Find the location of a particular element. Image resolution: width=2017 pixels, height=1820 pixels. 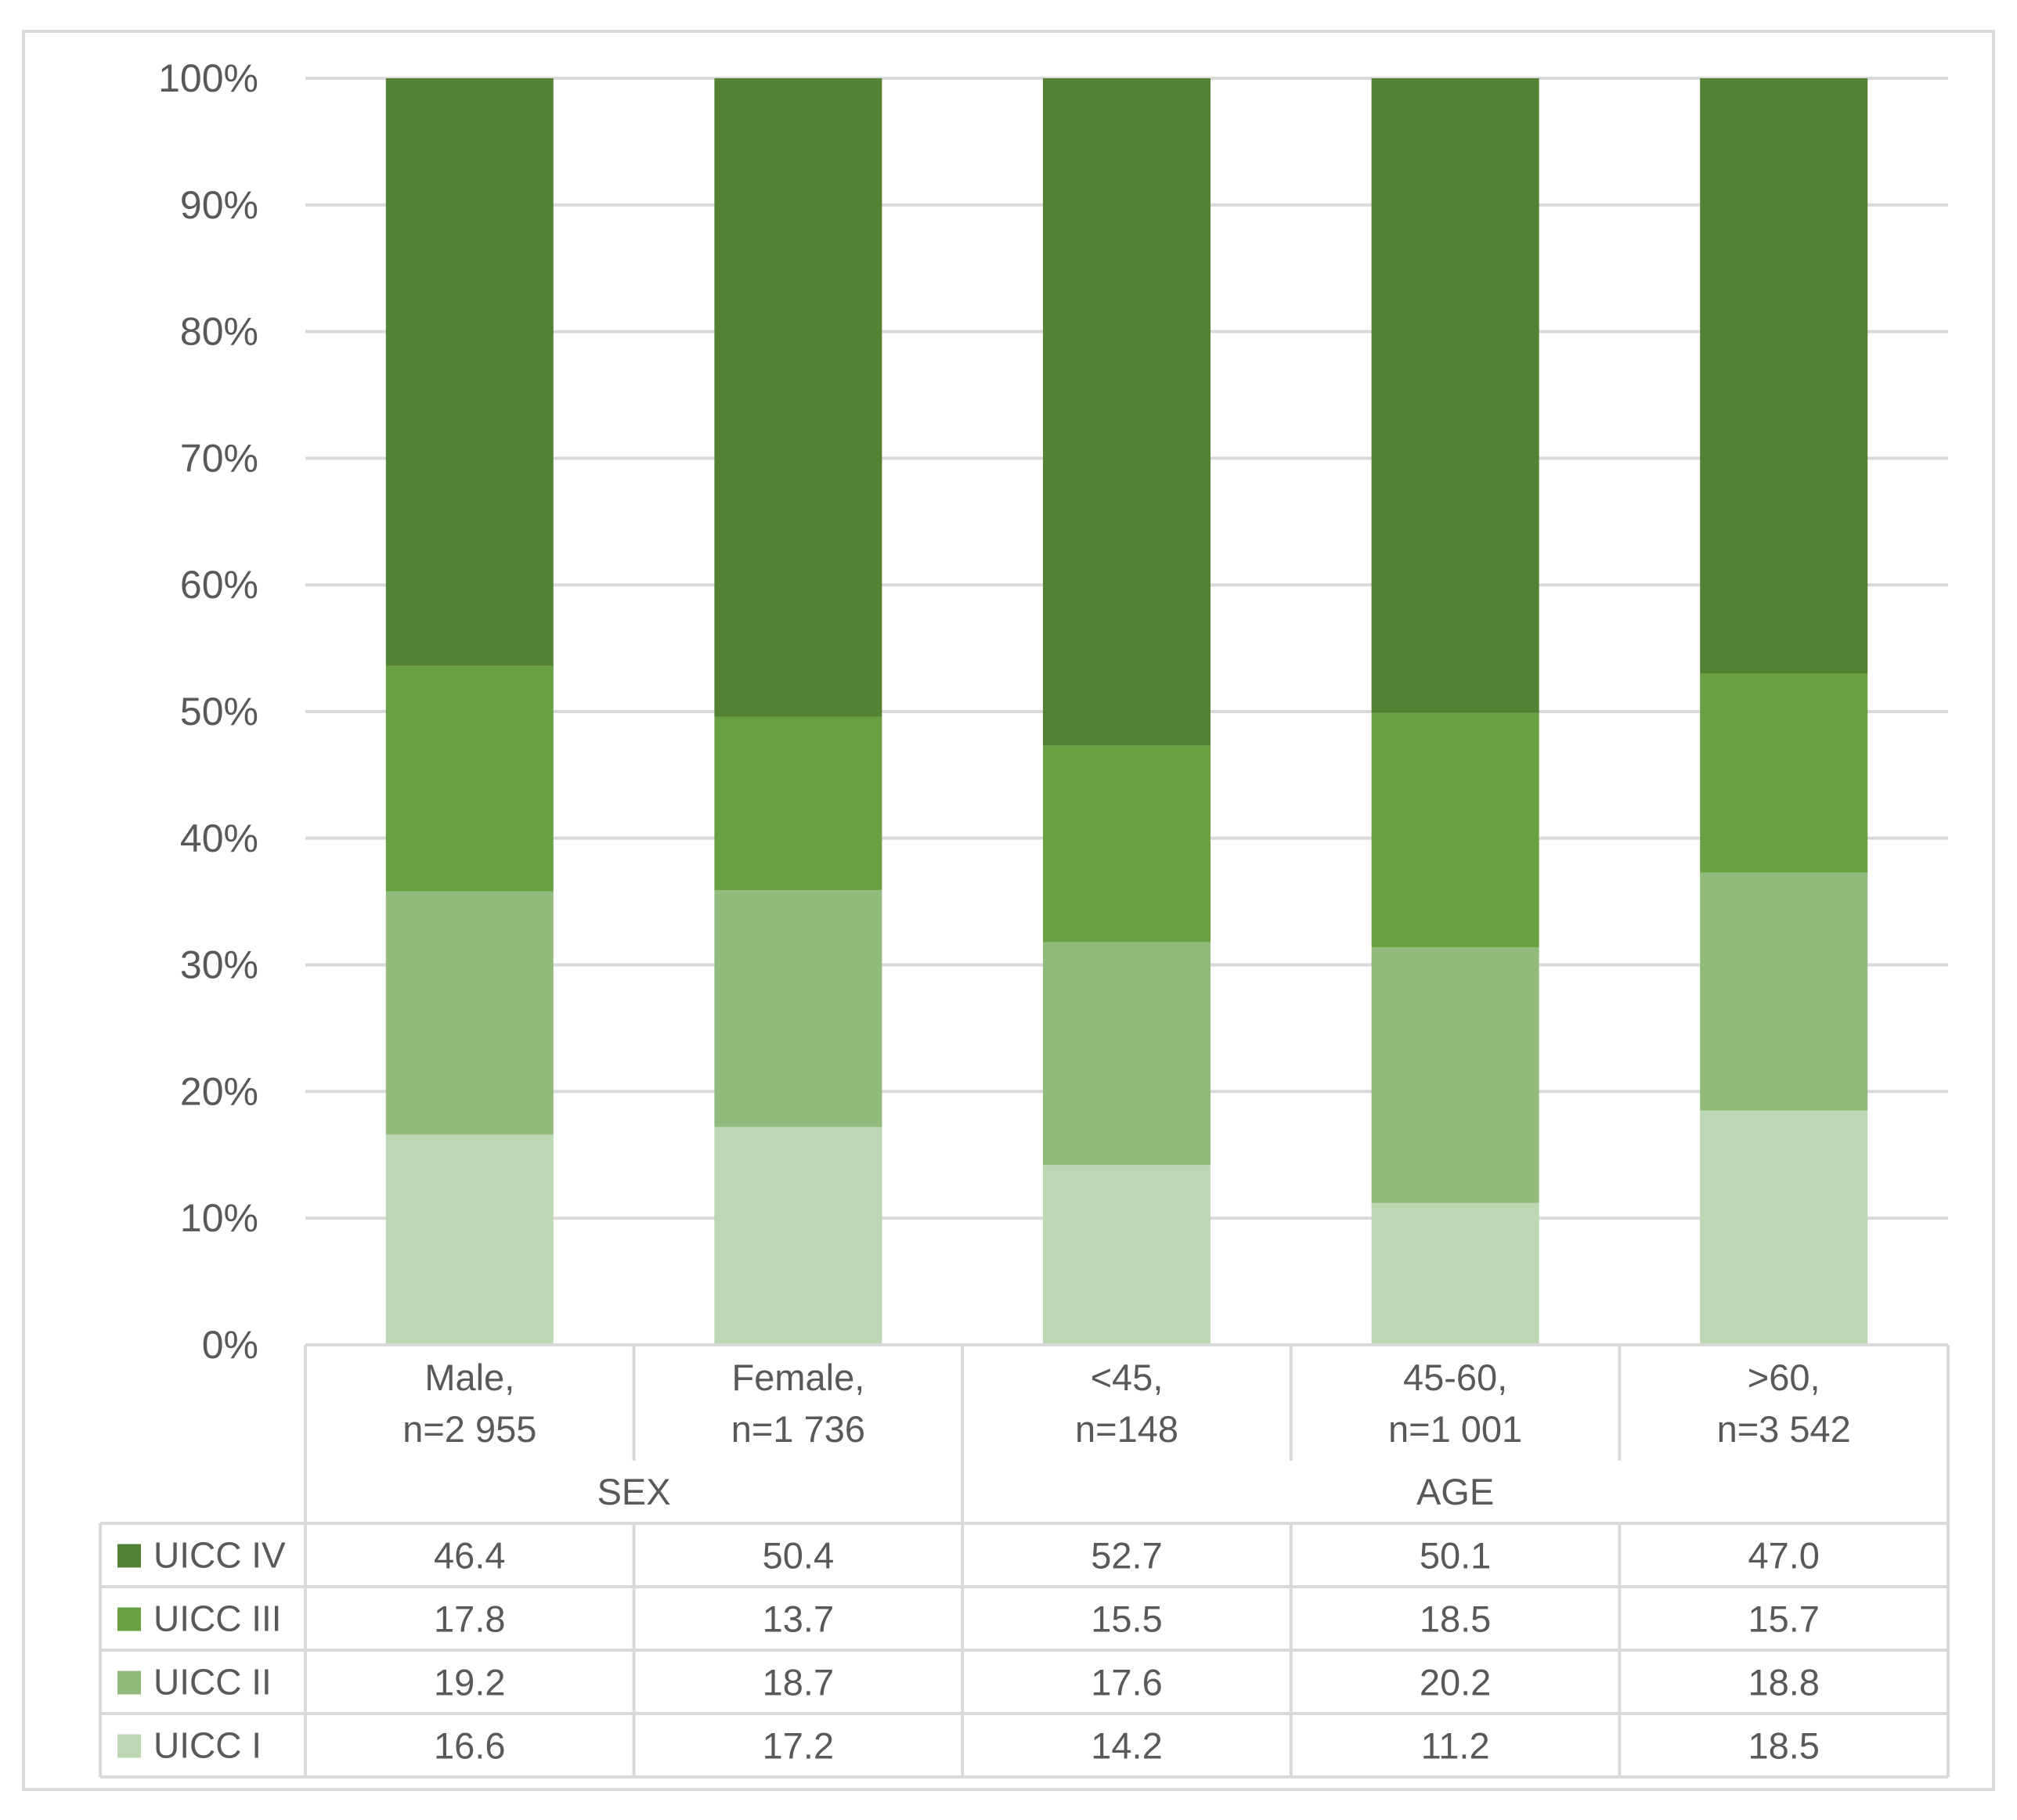

category-label: Male, n=2 955 is located at coordinates (469, 1403).